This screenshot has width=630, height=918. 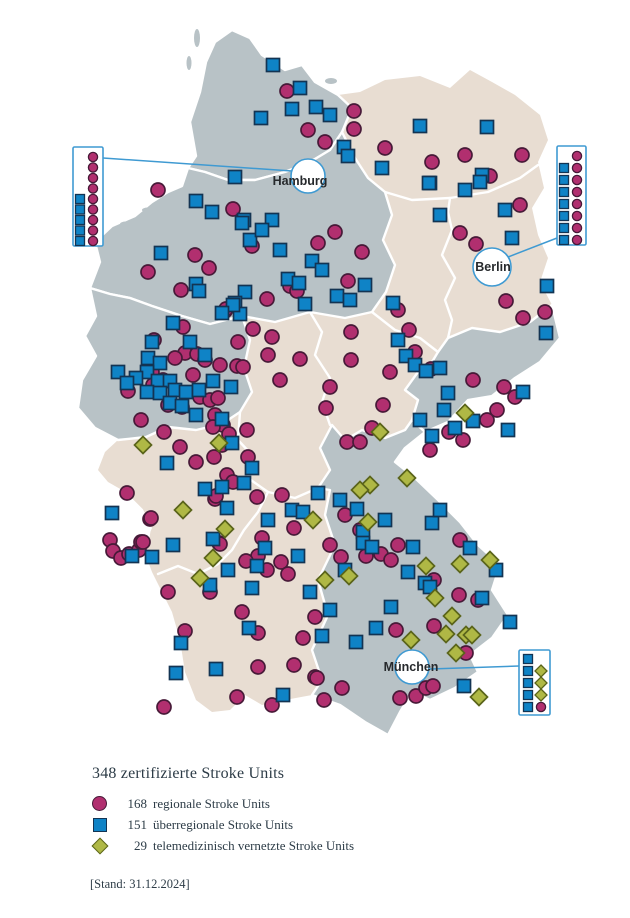 I want to click on legend-row-regional: 168 regionale Stroke Units, so click(x=223, y=803).